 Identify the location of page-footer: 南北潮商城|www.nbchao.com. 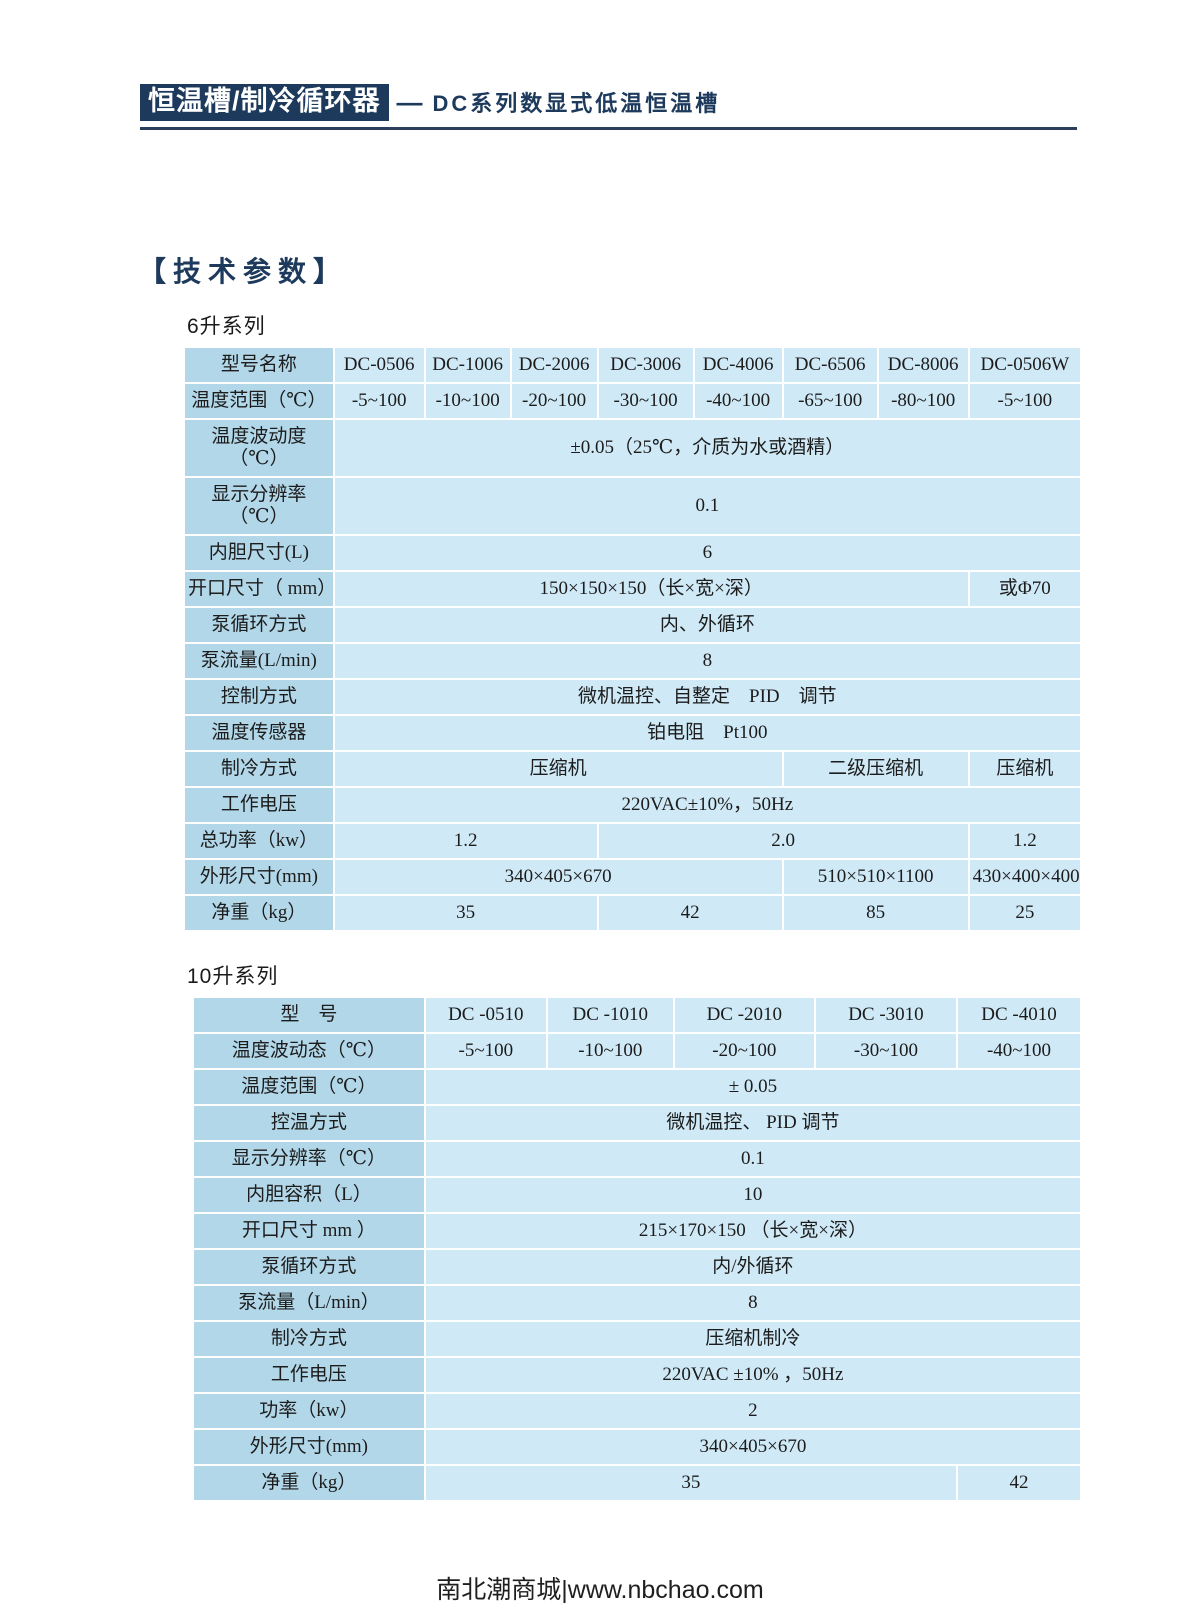
(600, 1588).